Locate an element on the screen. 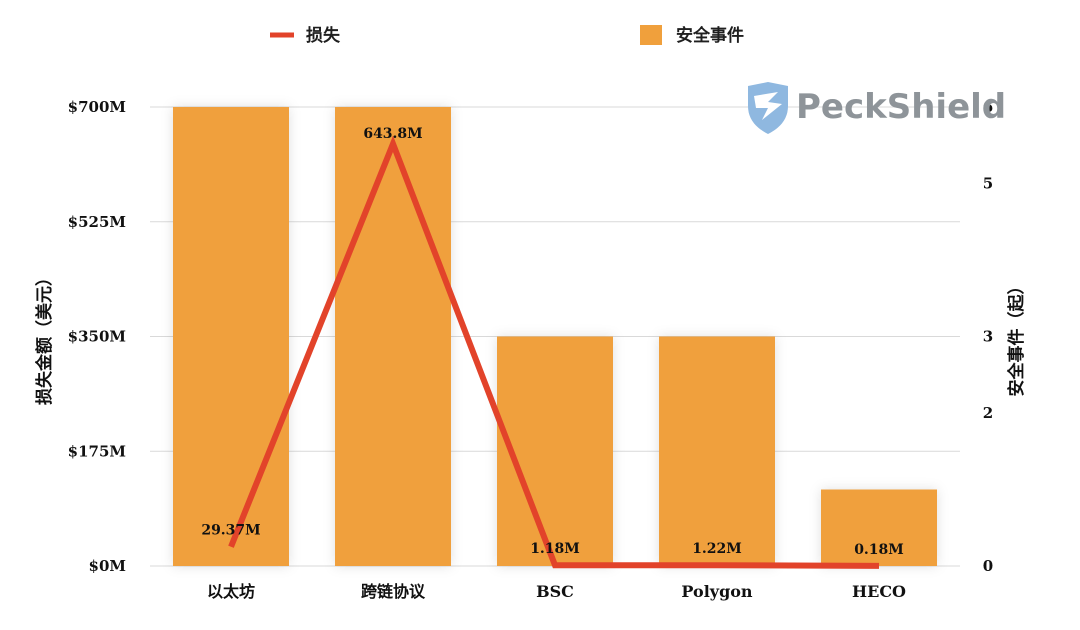  category-label: HECO is located at coordinates (879, 591).